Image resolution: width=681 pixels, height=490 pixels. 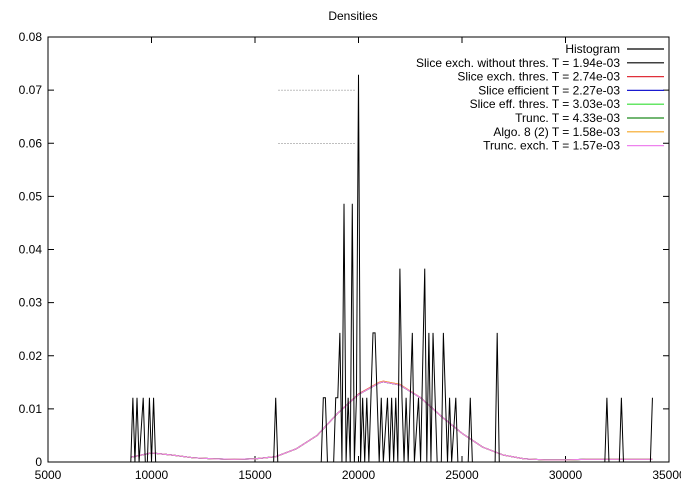 What do you see at coordinates (31, 356) in the screenshot?
I see `y-tick-label: 0.02` at bounding box center [31, 356].